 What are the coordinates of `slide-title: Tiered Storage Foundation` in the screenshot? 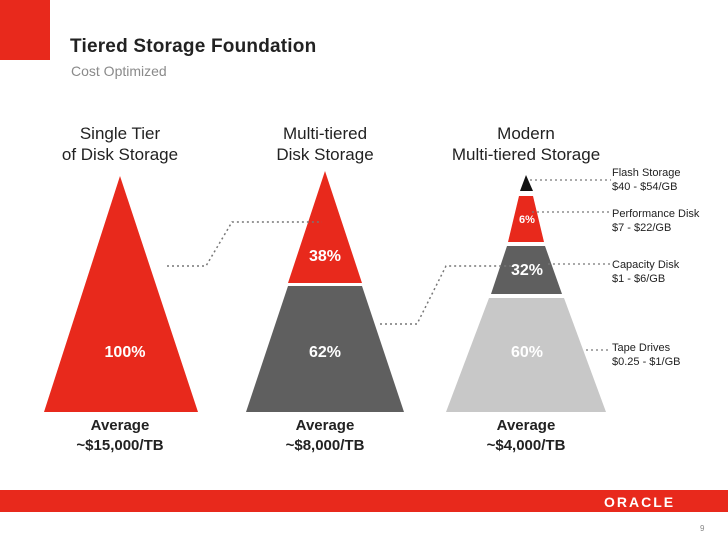 It's located at (193, 46).